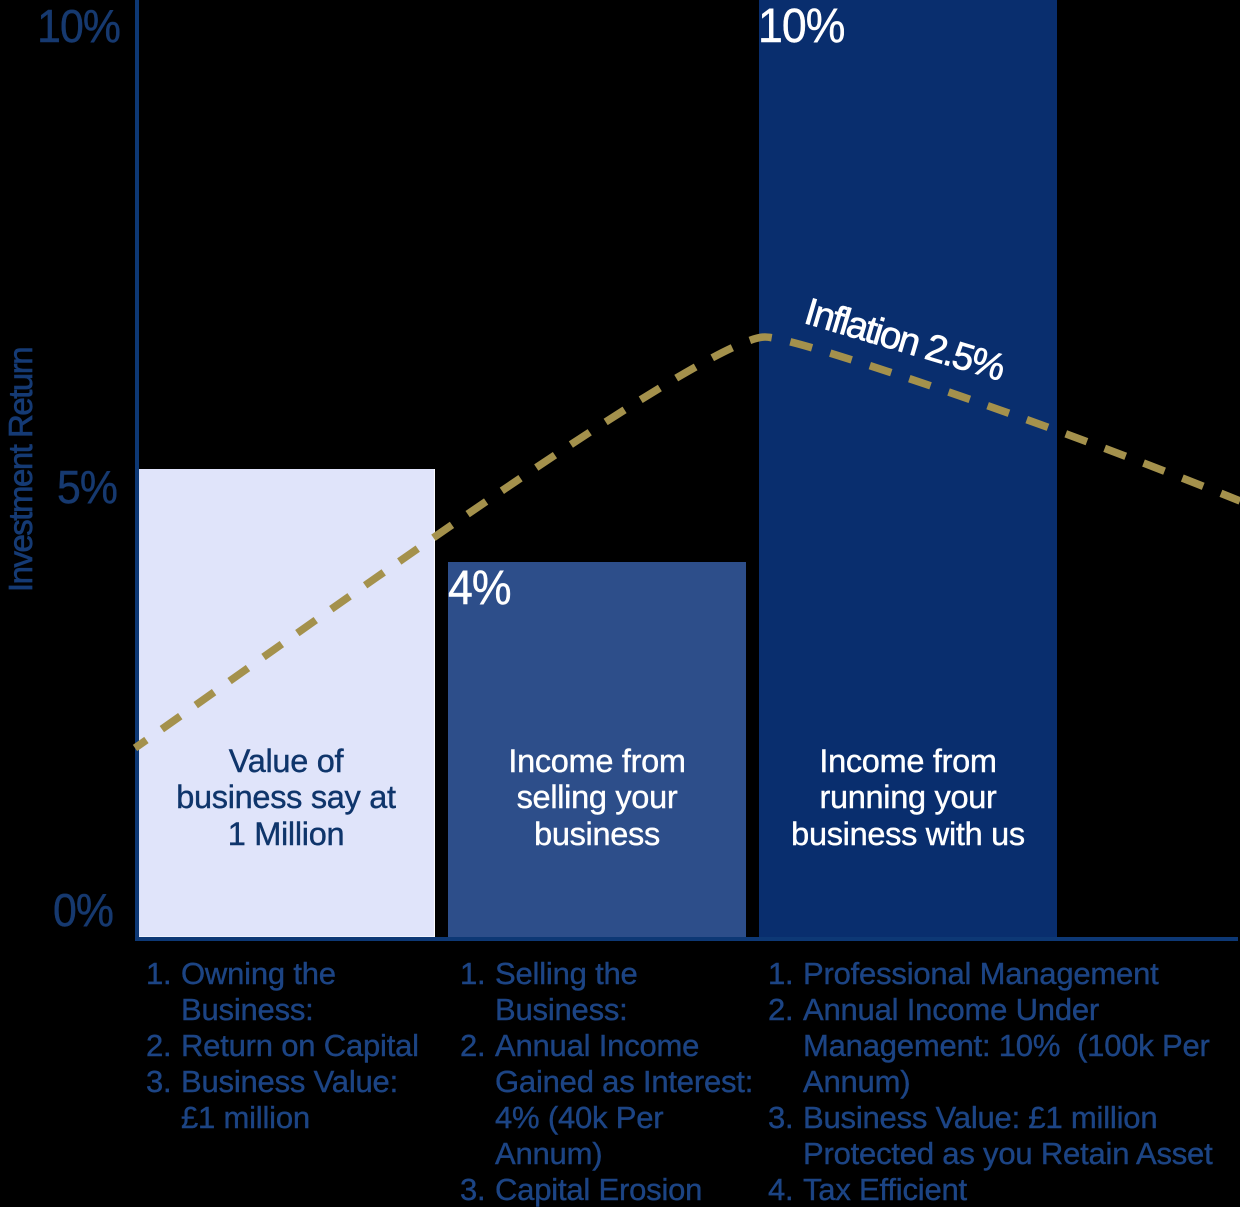 The width and height of the screenshot is (1240, 1207). What do you see at coordinates (20, 470) in the screenshot?
I see `svg-text: Investment Return` at bounding box center [20, 470].